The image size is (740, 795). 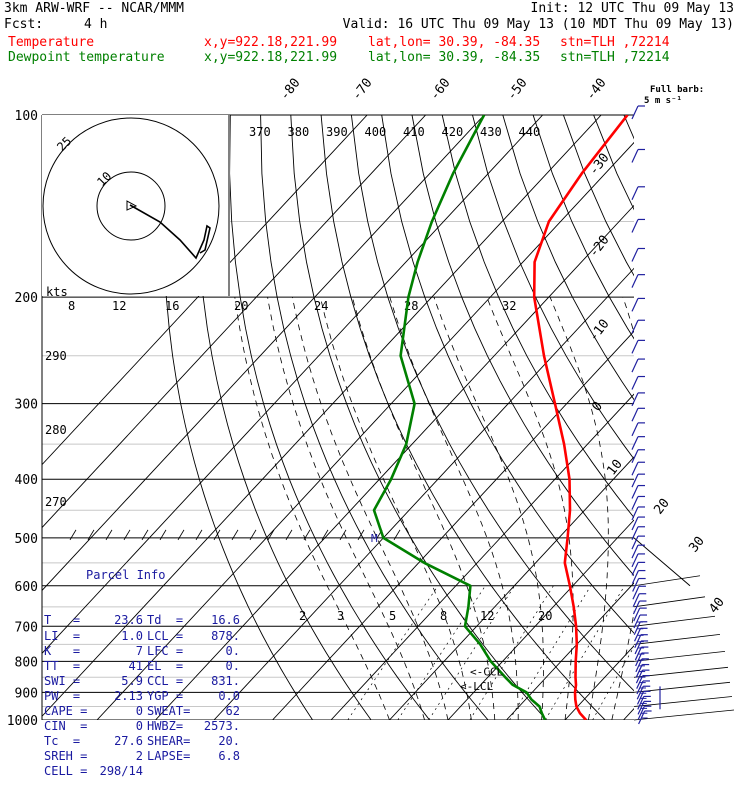 What do you see at coordinates (260, 132) in the screenshot?
I see `theta-tick-label: 370` at bounding box center [260, 132].